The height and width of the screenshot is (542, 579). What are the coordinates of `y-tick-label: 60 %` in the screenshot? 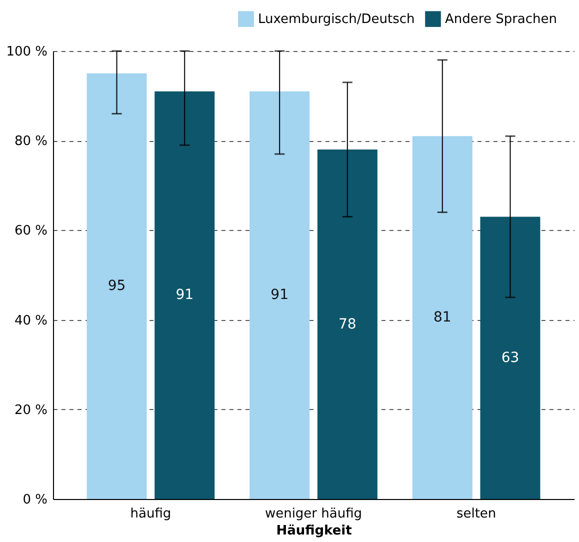 It's located at (31, 231).